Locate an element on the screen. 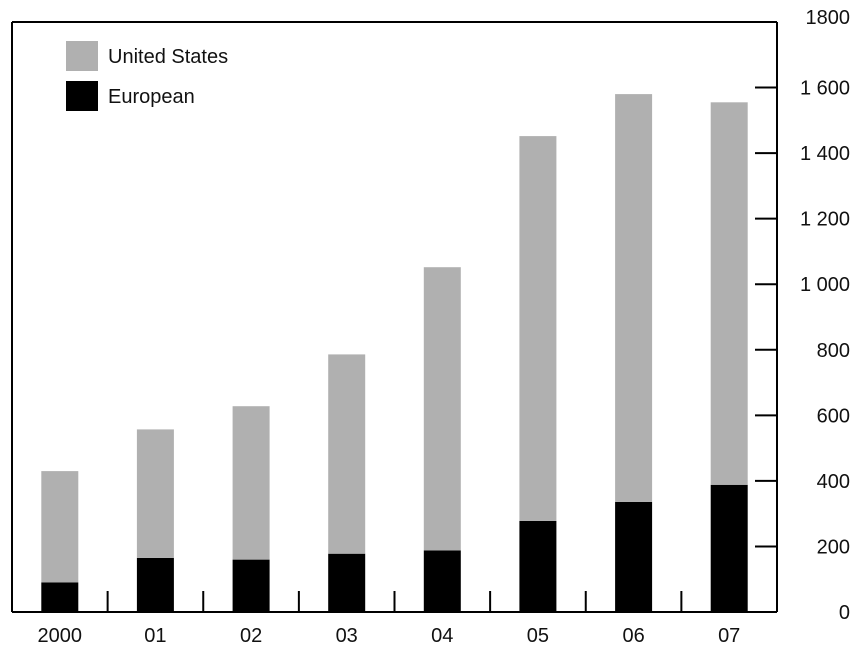  y-tick-label-1200: 1 200 is located at coordinates (825, 220).